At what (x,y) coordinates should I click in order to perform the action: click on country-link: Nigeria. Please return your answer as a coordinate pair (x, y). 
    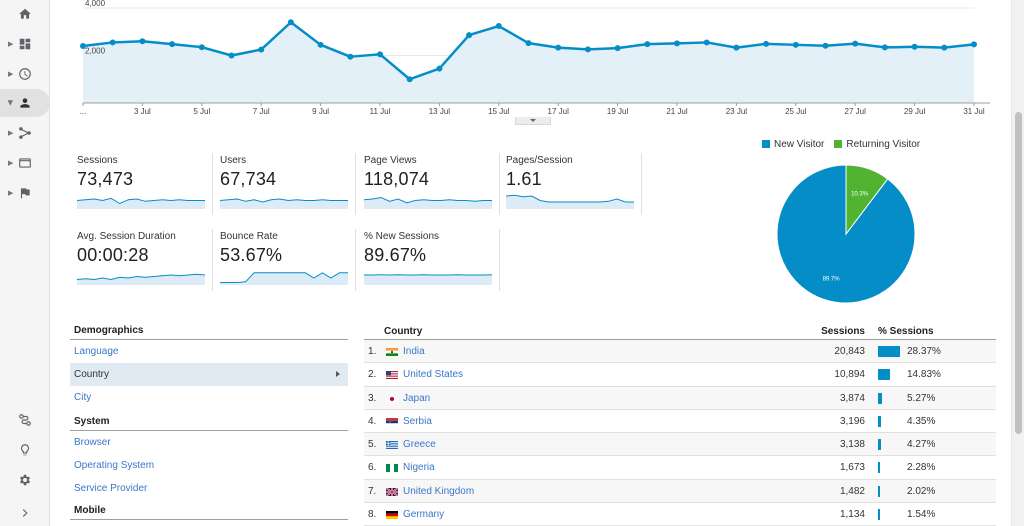
    Looking at the image, I should click on (419, 468).